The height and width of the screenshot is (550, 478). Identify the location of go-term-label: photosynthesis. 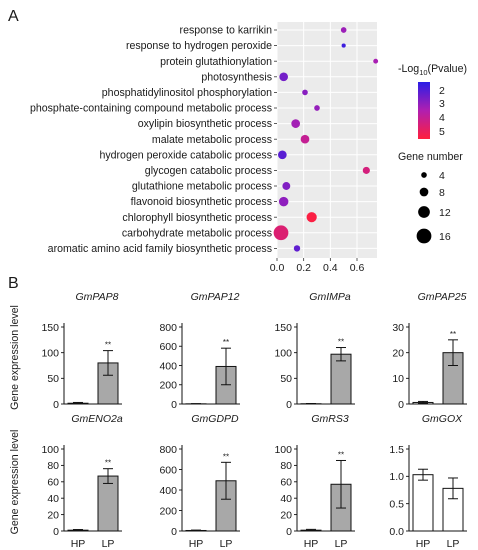
(236, 77).